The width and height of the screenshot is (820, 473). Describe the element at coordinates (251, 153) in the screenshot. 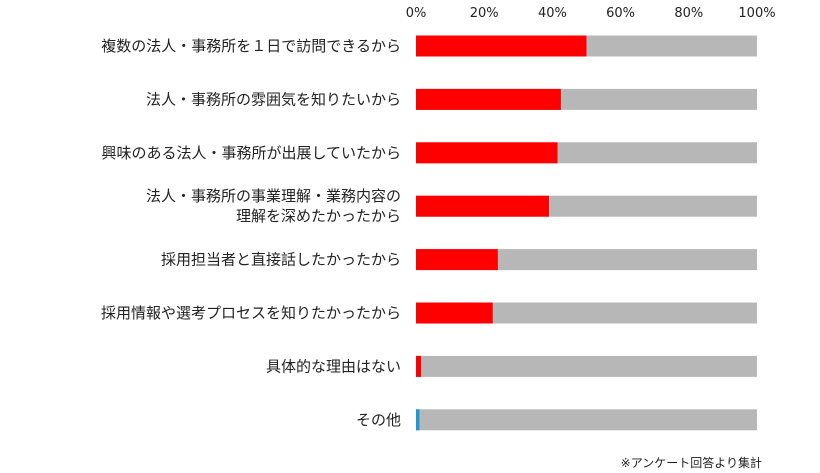

I see `category-label: 興味のある法人・事務所が出展していたから` at that location.